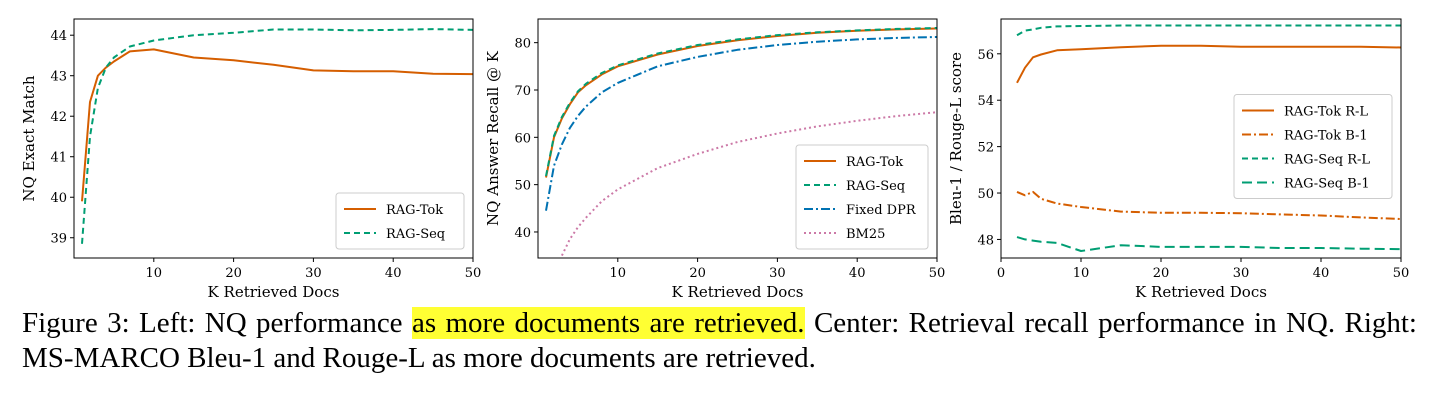  I want to click on chart3-x-tick-label: 20, so click(1161, 273).